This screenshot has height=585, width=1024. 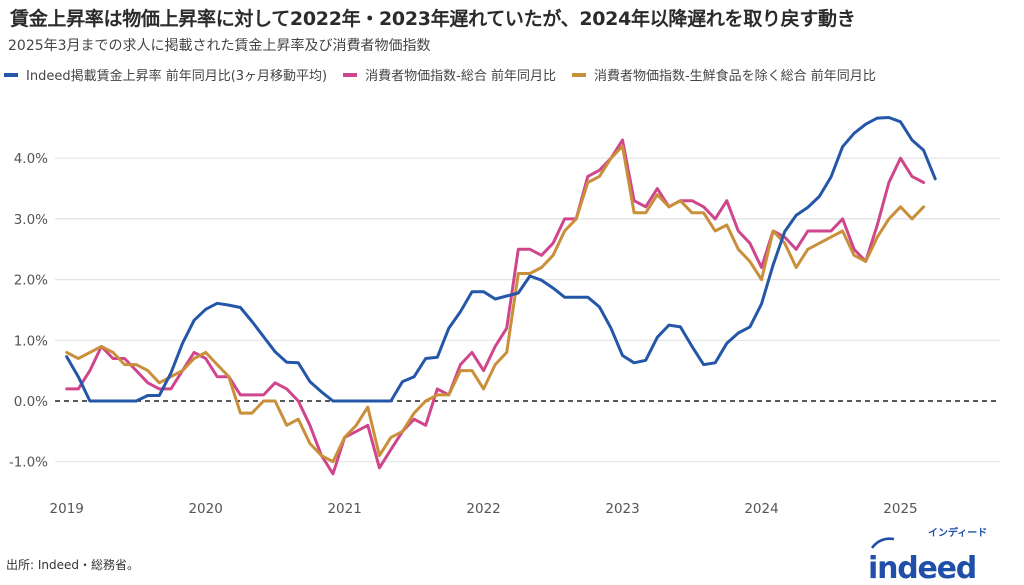 I want to click on legend-item-core-cpi: 消費者物価指数-生鮮食品を除く総合 前年同月比, so click(x=723, y=74).